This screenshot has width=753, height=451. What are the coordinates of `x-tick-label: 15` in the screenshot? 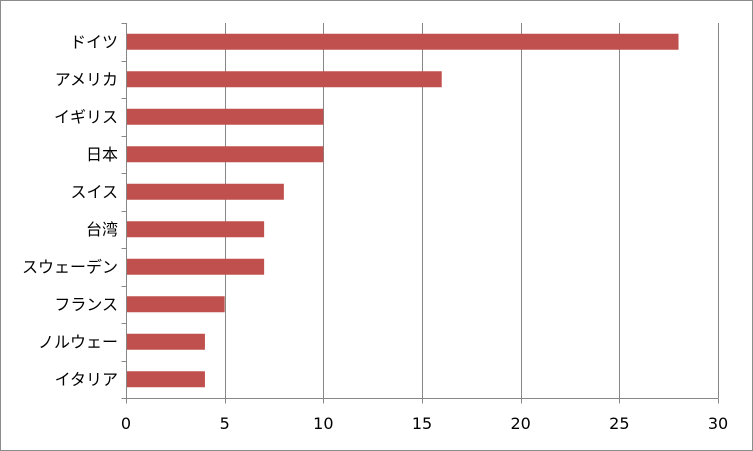 It's located at (422, 423).